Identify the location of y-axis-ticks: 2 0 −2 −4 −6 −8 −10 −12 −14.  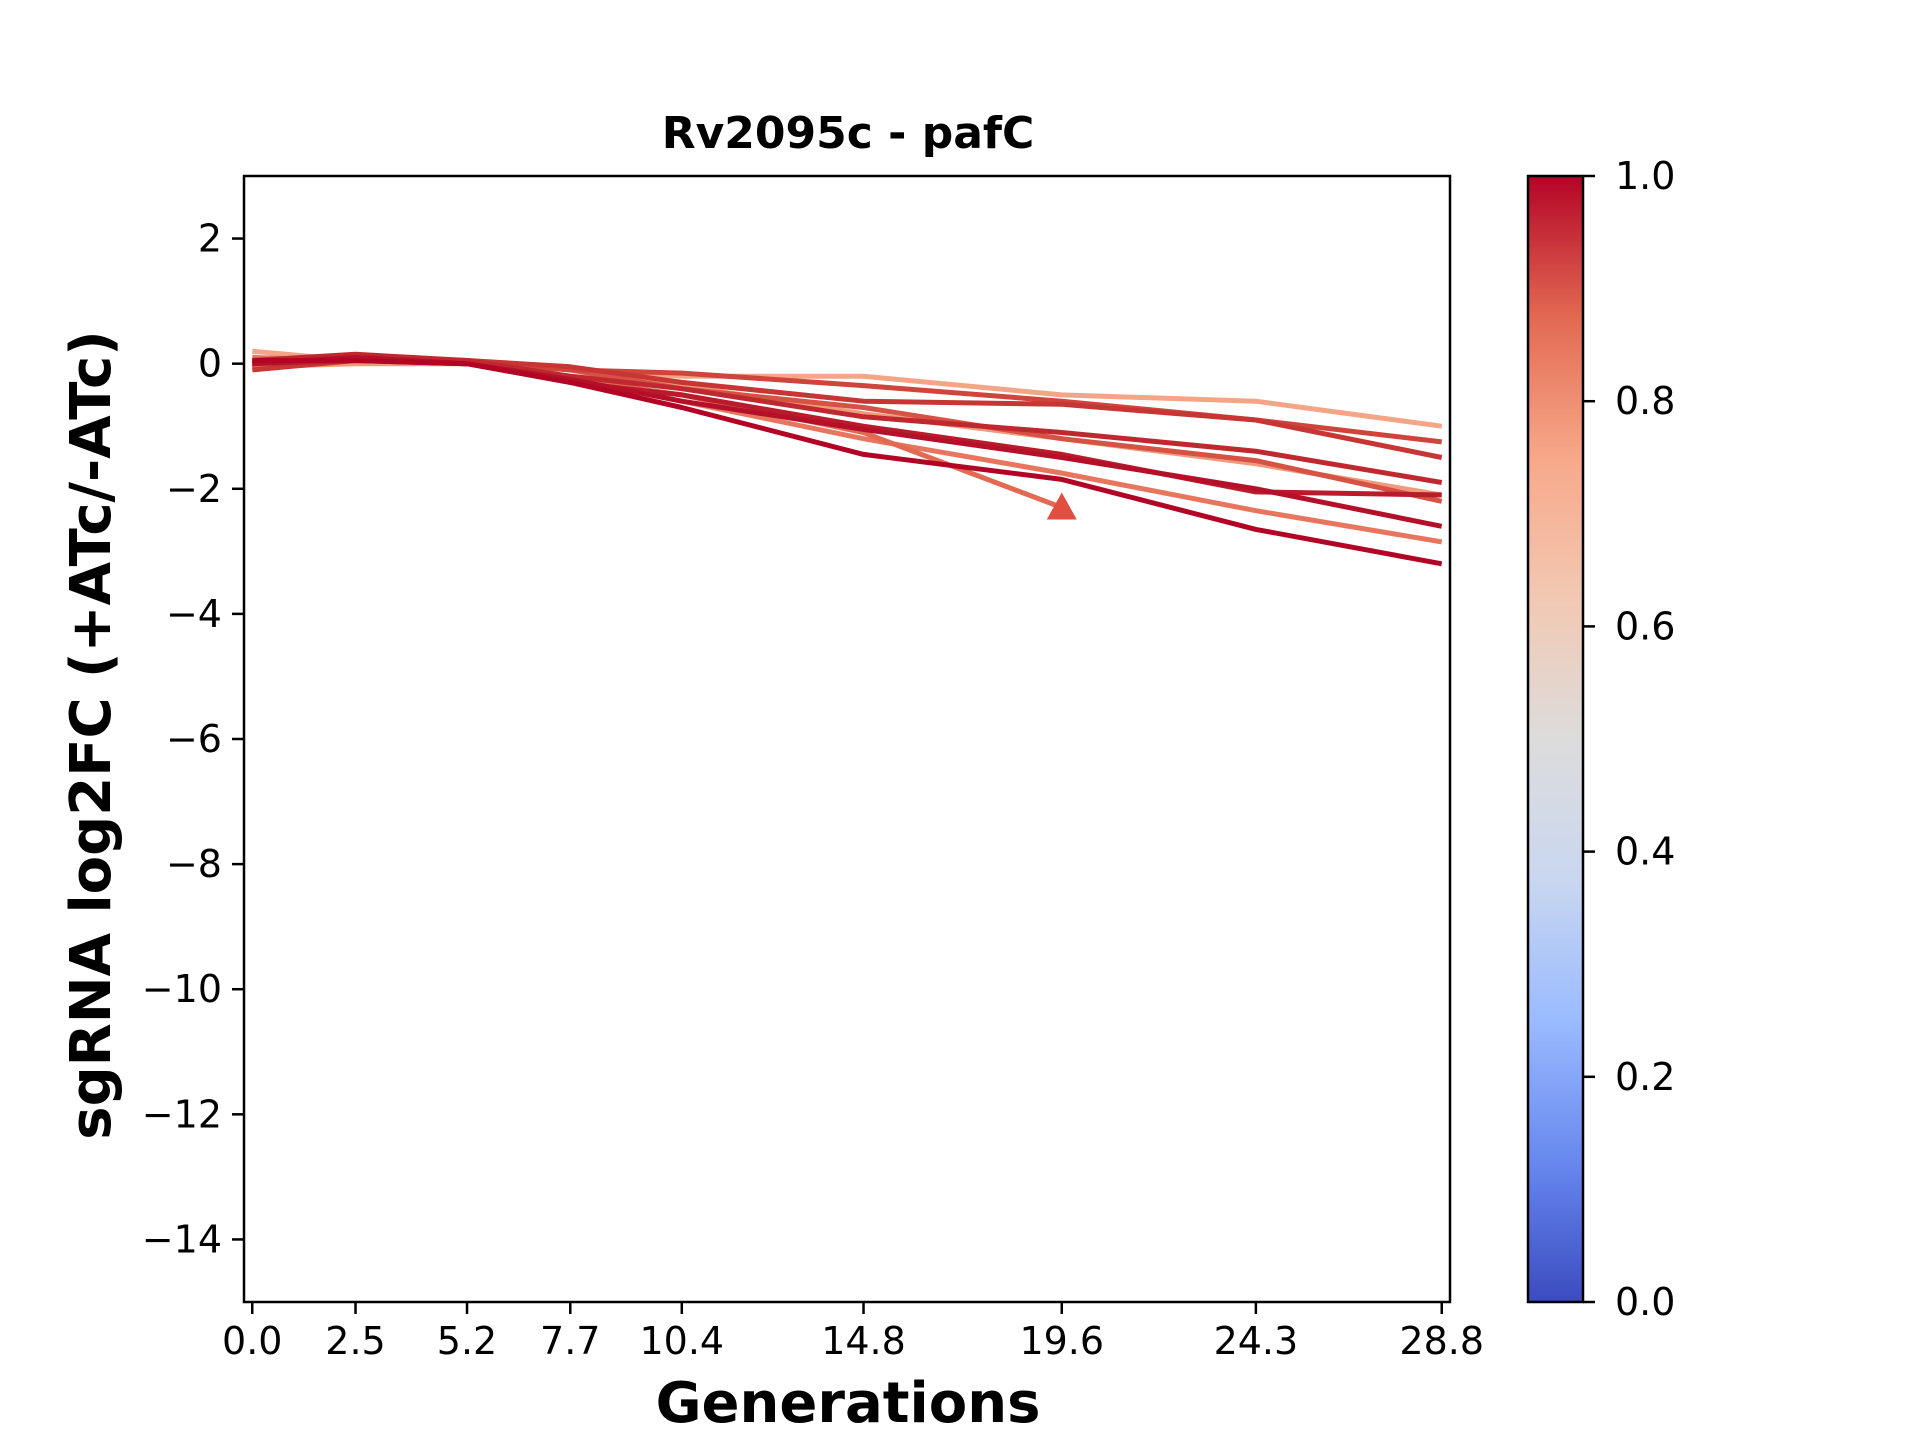
(193, 739).